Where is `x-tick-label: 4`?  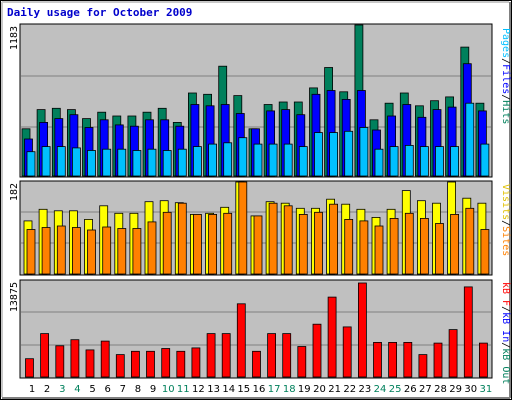 x-tick-label: 4 is located at coordinates (77, 389).